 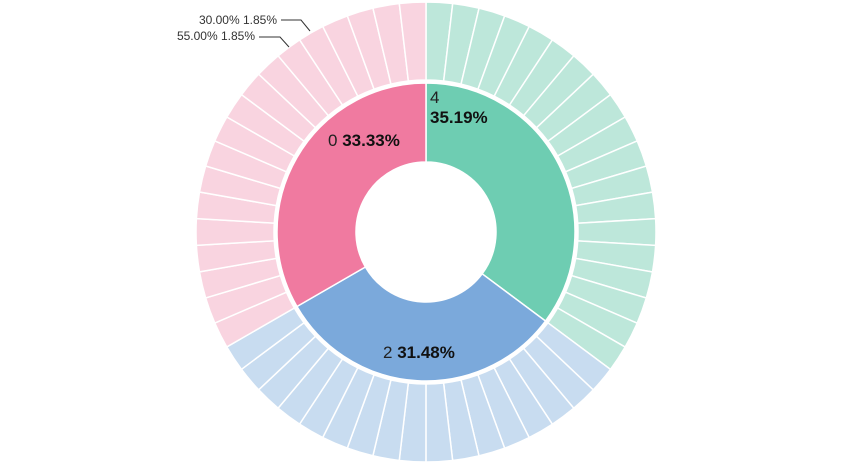 I want to click on inner-label-percent-0: 33.33%, so click(x=371, y=140).